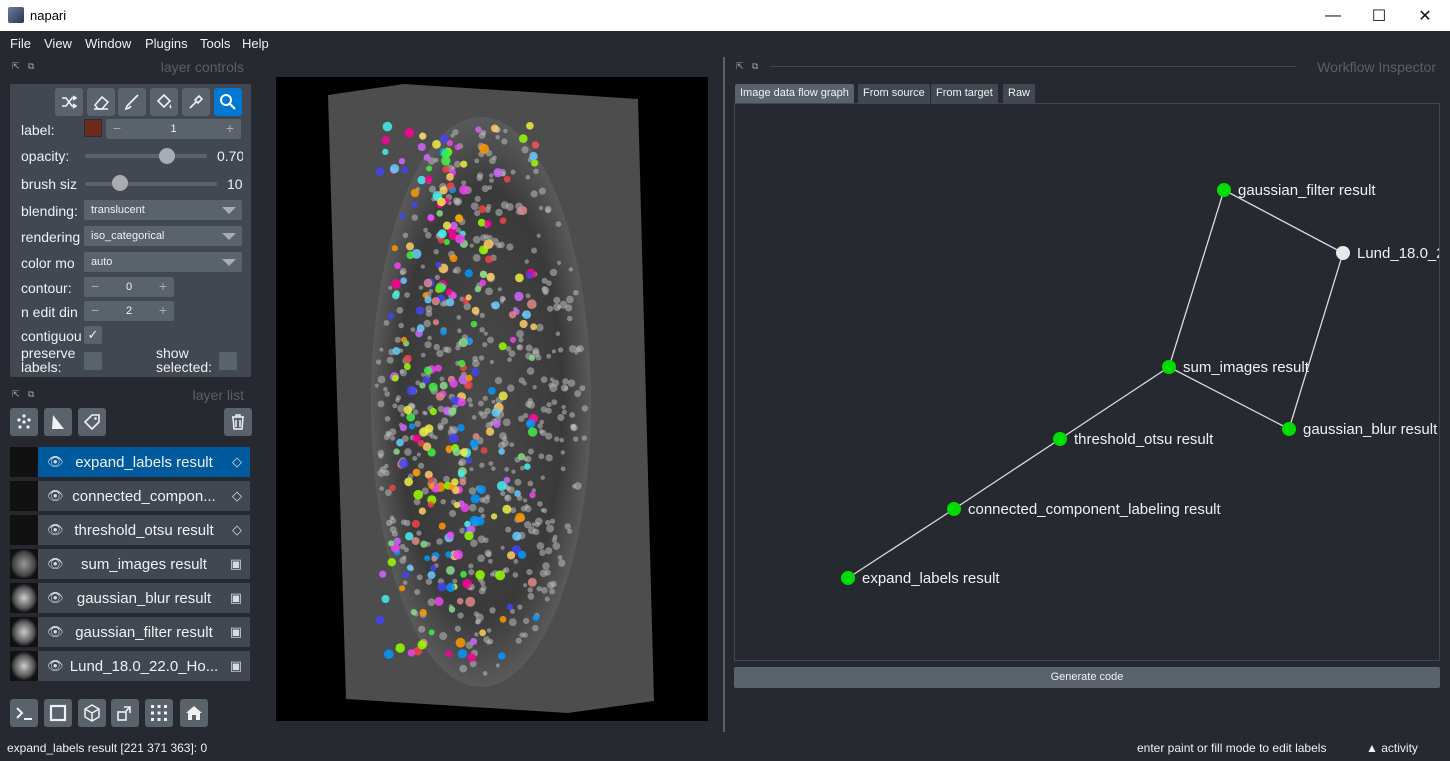  I want to click on pan-zoom-button, so click(228, 102).